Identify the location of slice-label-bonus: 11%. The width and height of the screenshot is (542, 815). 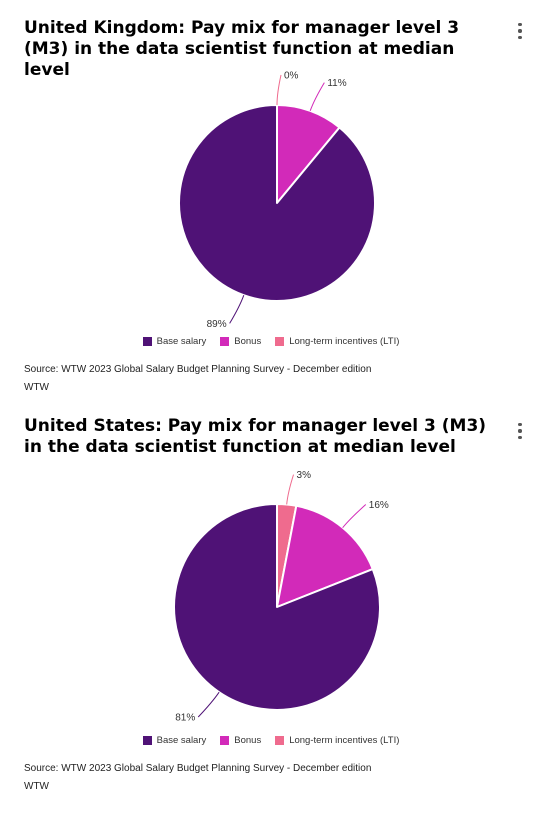
(336, 83).